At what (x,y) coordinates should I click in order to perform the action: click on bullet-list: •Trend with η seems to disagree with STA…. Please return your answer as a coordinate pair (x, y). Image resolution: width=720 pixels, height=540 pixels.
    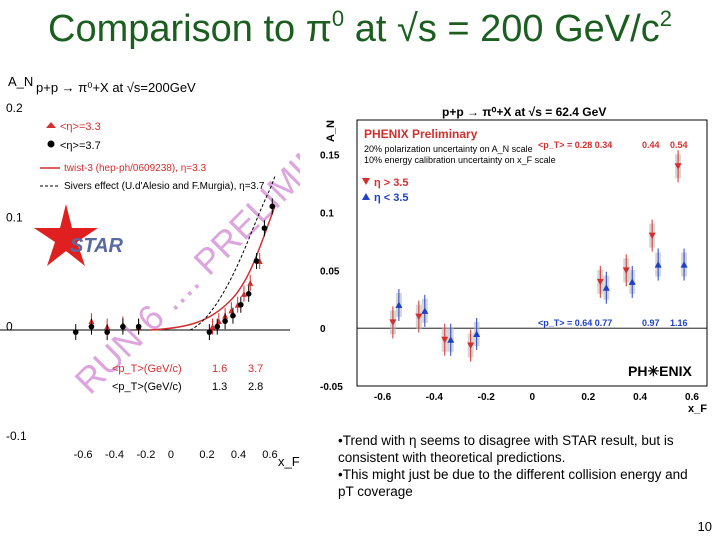
    Looking at the image, I should click on (513, 466).